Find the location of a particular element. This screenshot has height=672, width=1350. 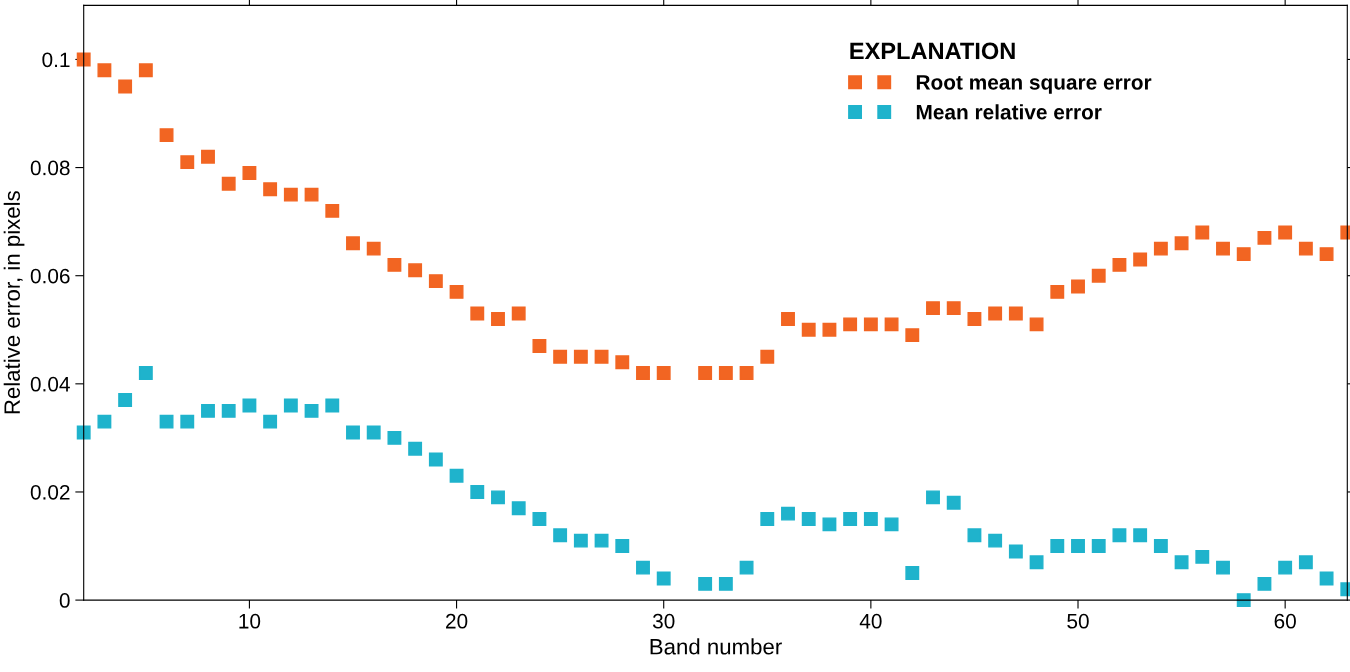

x-tick-label: 60 is located at coordinates (1285, 621).